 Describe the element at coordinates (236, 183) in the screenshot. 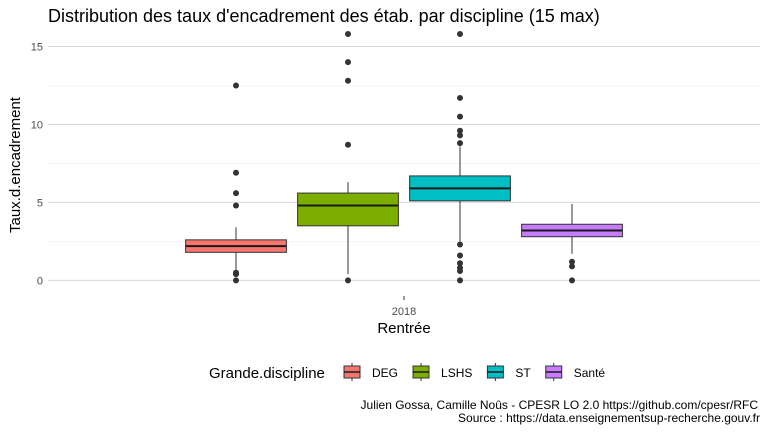

I see `box-deg` at that location.